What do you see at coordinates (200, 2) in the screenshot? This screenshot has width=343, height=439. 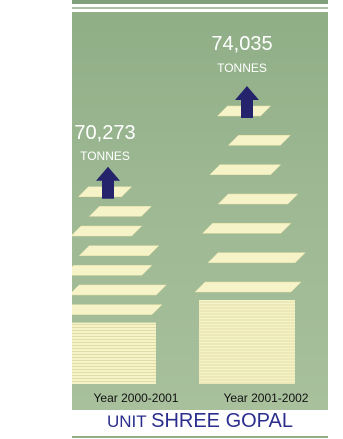 I see `header-rule` at bounding box center [200, 2].